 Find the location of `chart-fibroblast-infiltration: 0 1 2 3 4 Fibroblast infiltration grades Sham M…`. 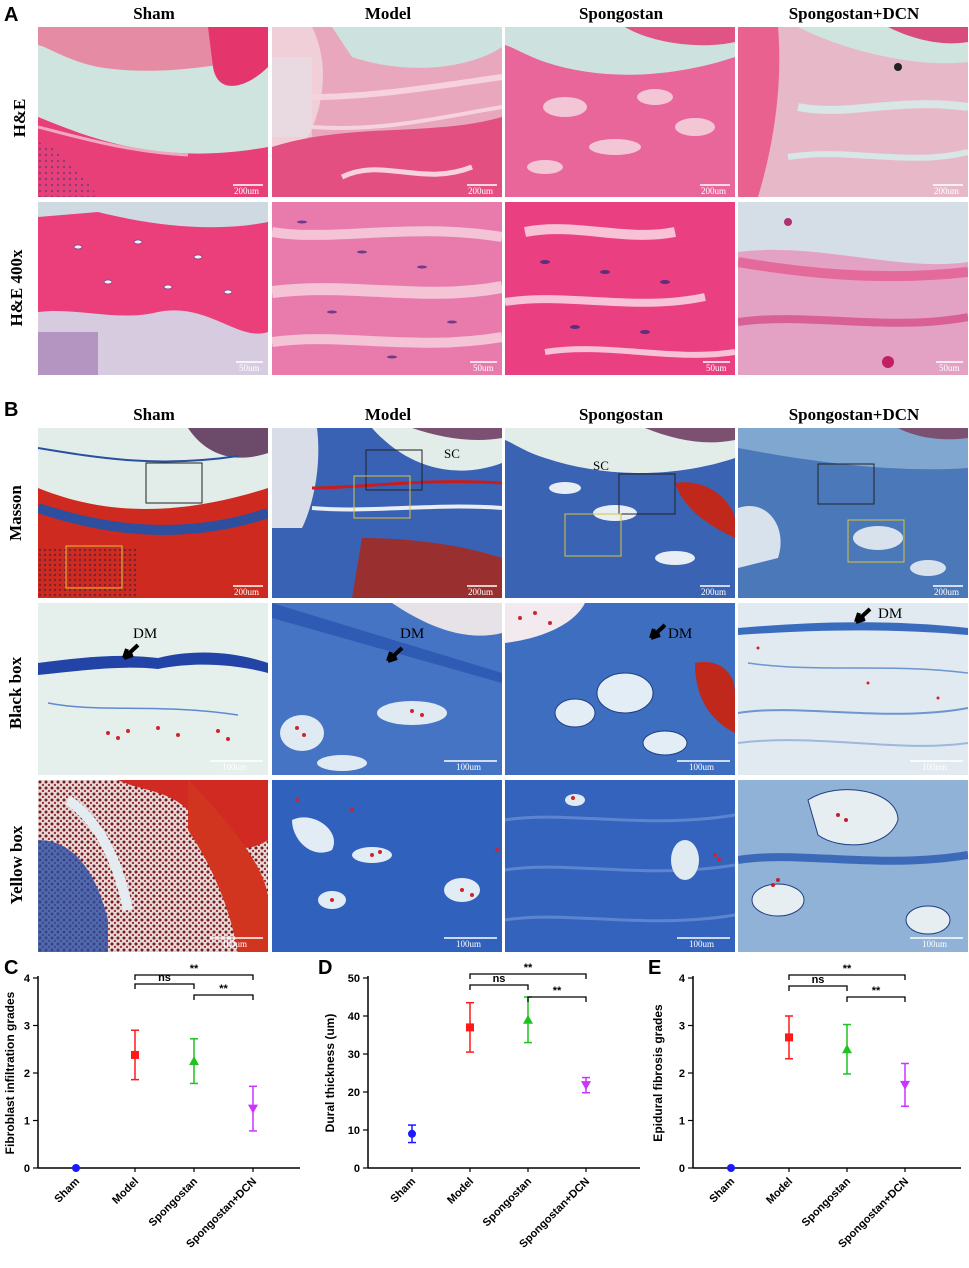

chart-fibroblast-infiltration: 0 1 2 3 4 Fibroblast infiltration grades Sham M… is located at coordinates (151, 1106).